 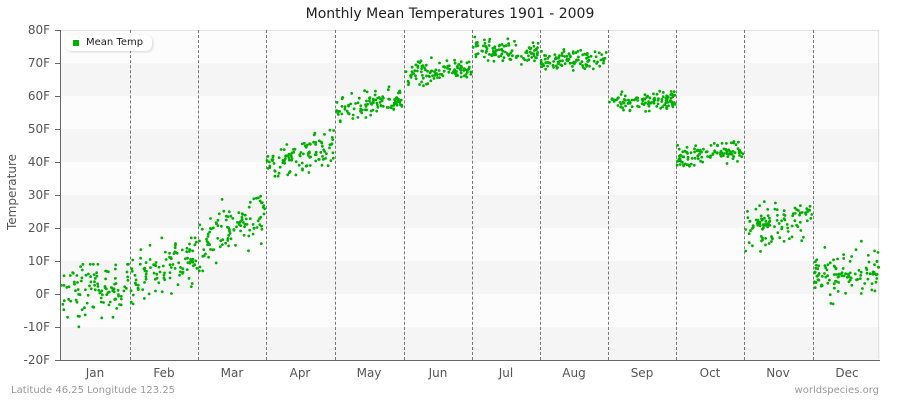 I want to click on x-axis, so click(x=470, y=360).